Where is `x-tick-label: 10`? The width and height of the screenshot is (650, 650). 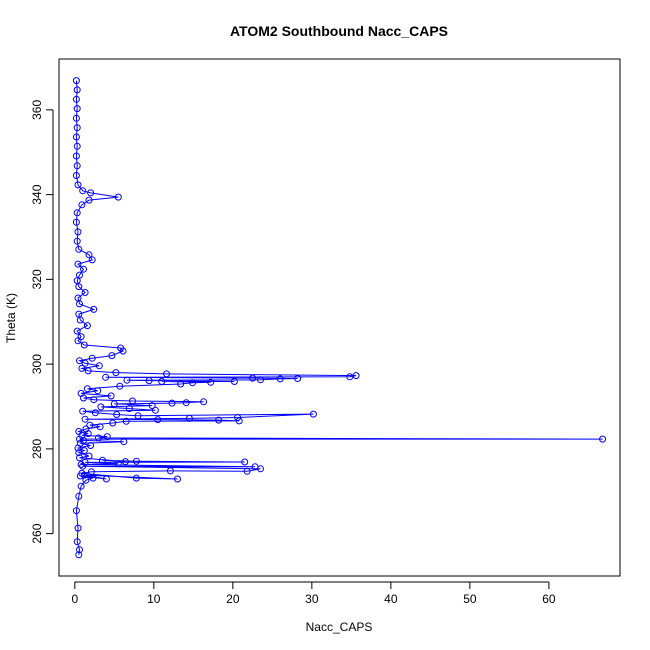
x-tick-label: 10 is located at coordinates (154, 599).